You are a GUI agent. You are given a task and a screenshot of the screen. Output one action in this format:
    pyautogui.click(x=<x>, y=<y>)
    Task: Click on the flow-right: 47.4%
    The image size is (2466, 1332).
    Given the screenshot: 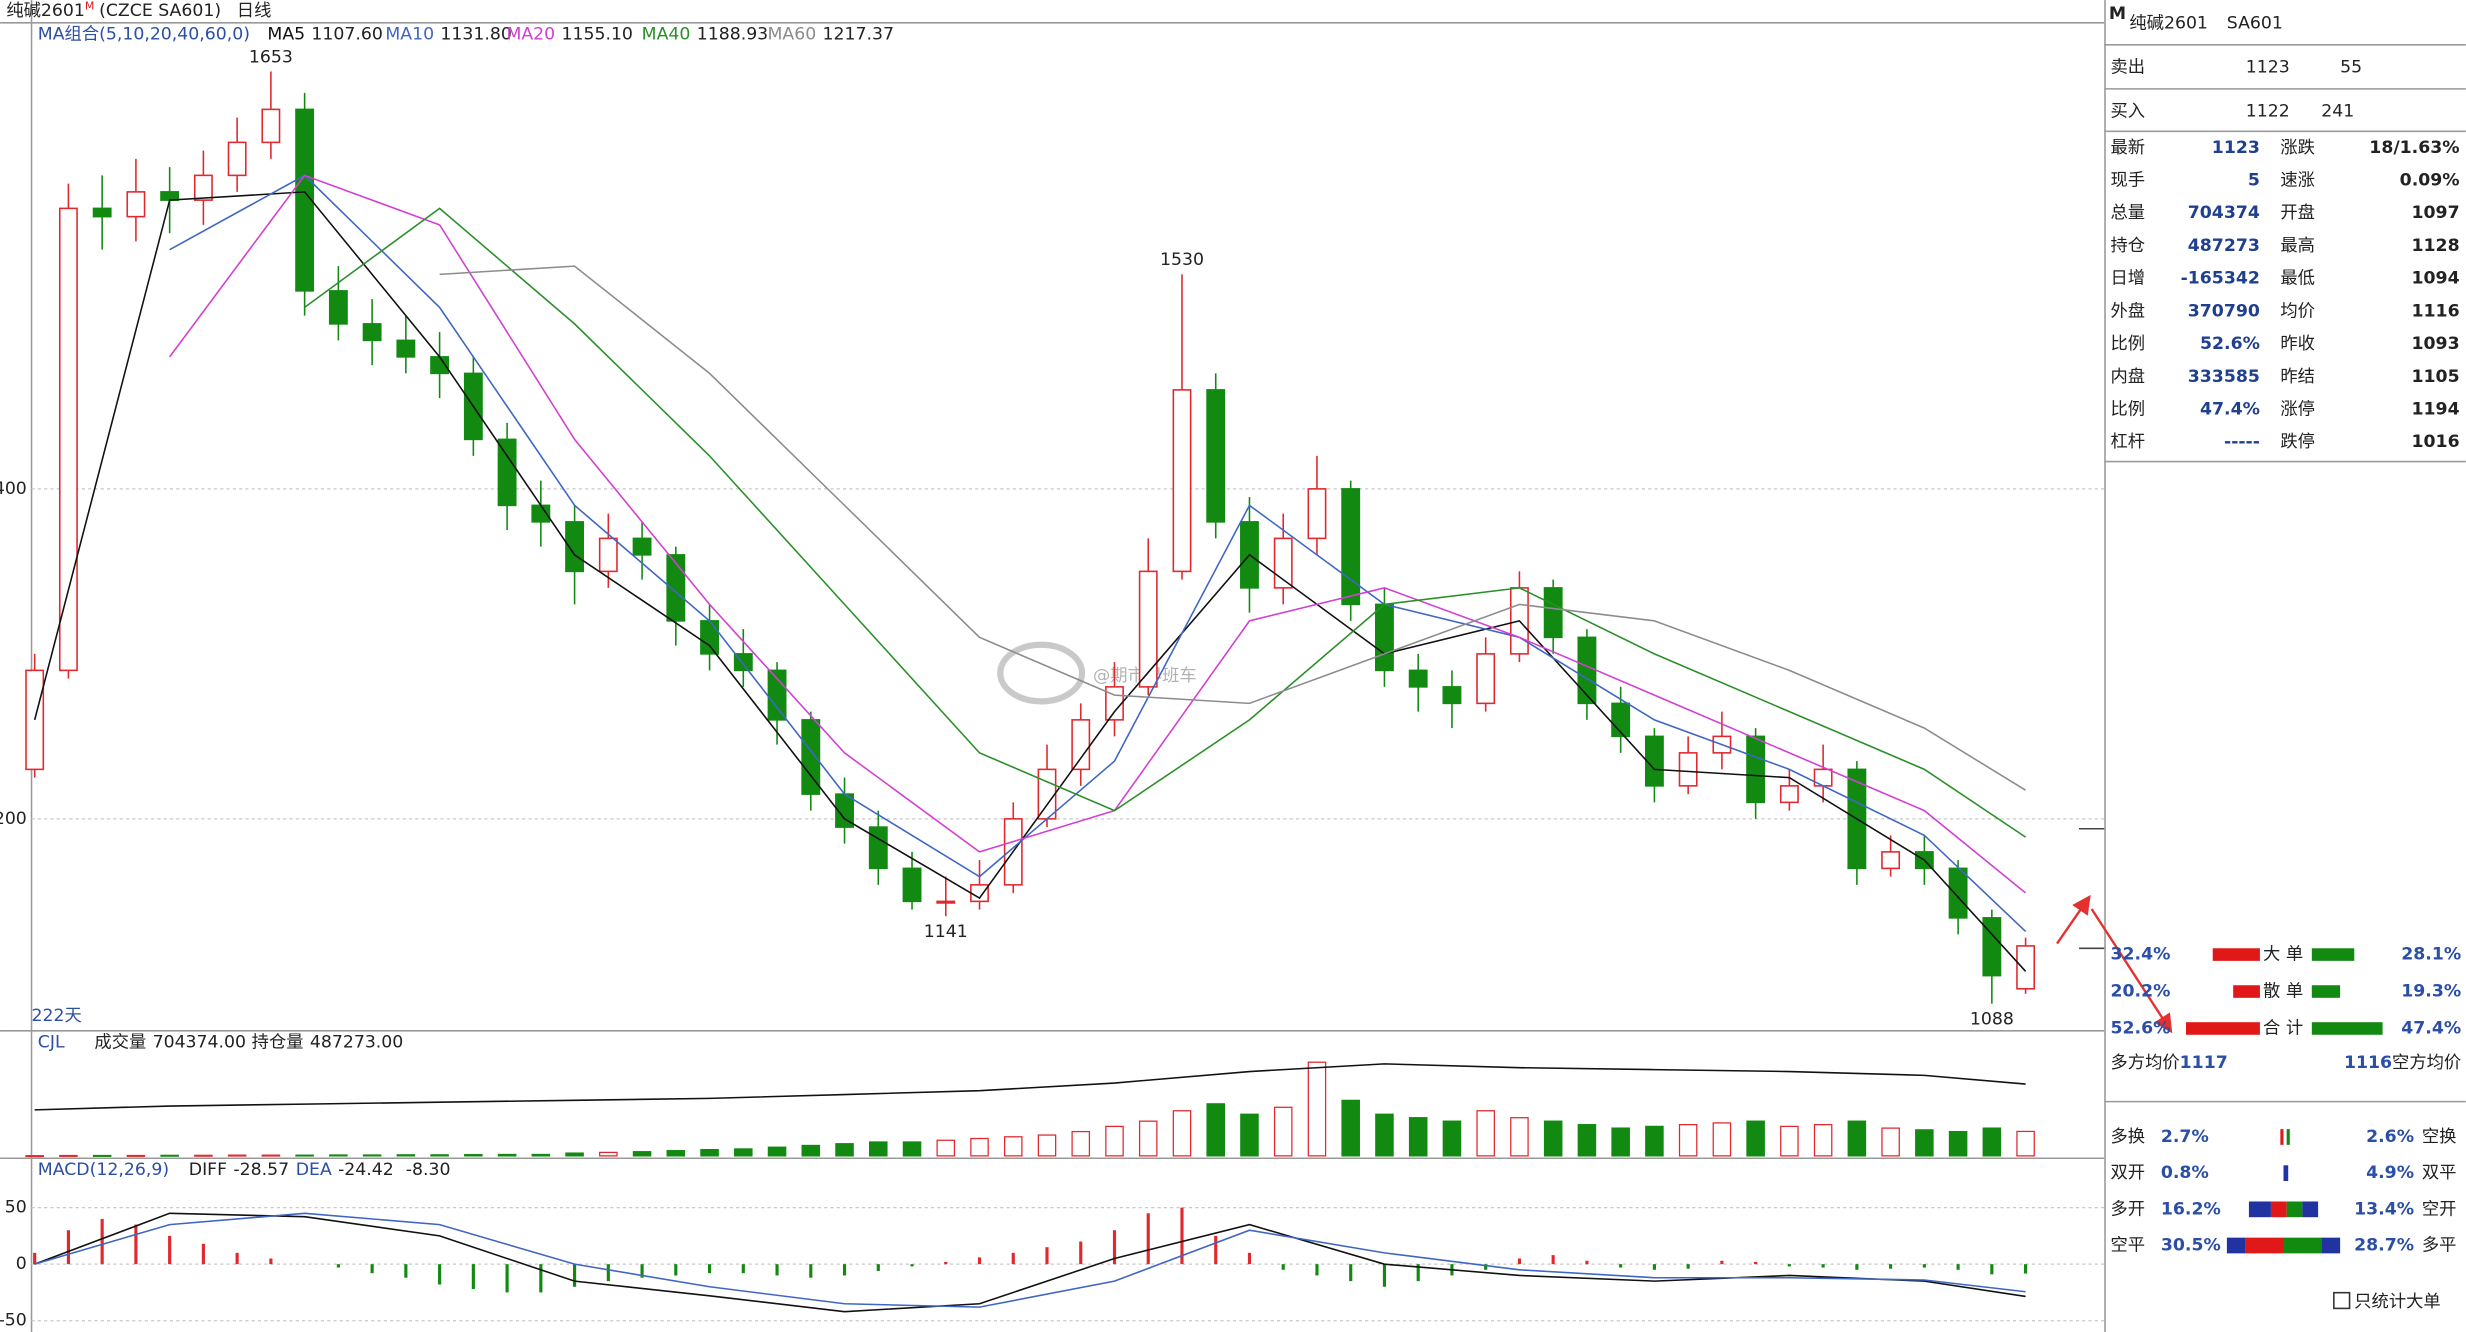 What is the action you would take?
    pyautogui.click(x=2431, y=1028)
    